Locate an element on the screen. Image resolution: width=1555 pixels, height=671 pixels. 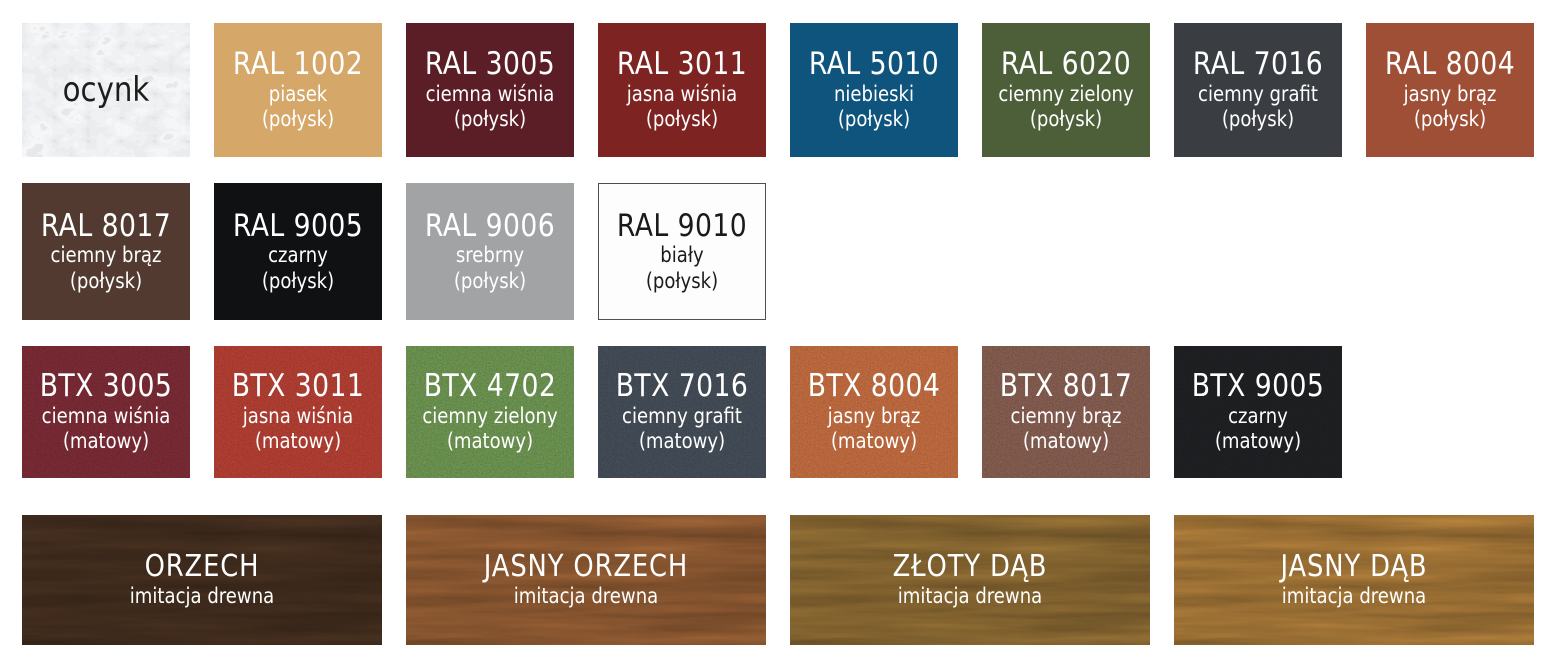
swatch-jasny-orzech: JASNY ORZECH imitacja drewna is located at coordinates (586, 580).